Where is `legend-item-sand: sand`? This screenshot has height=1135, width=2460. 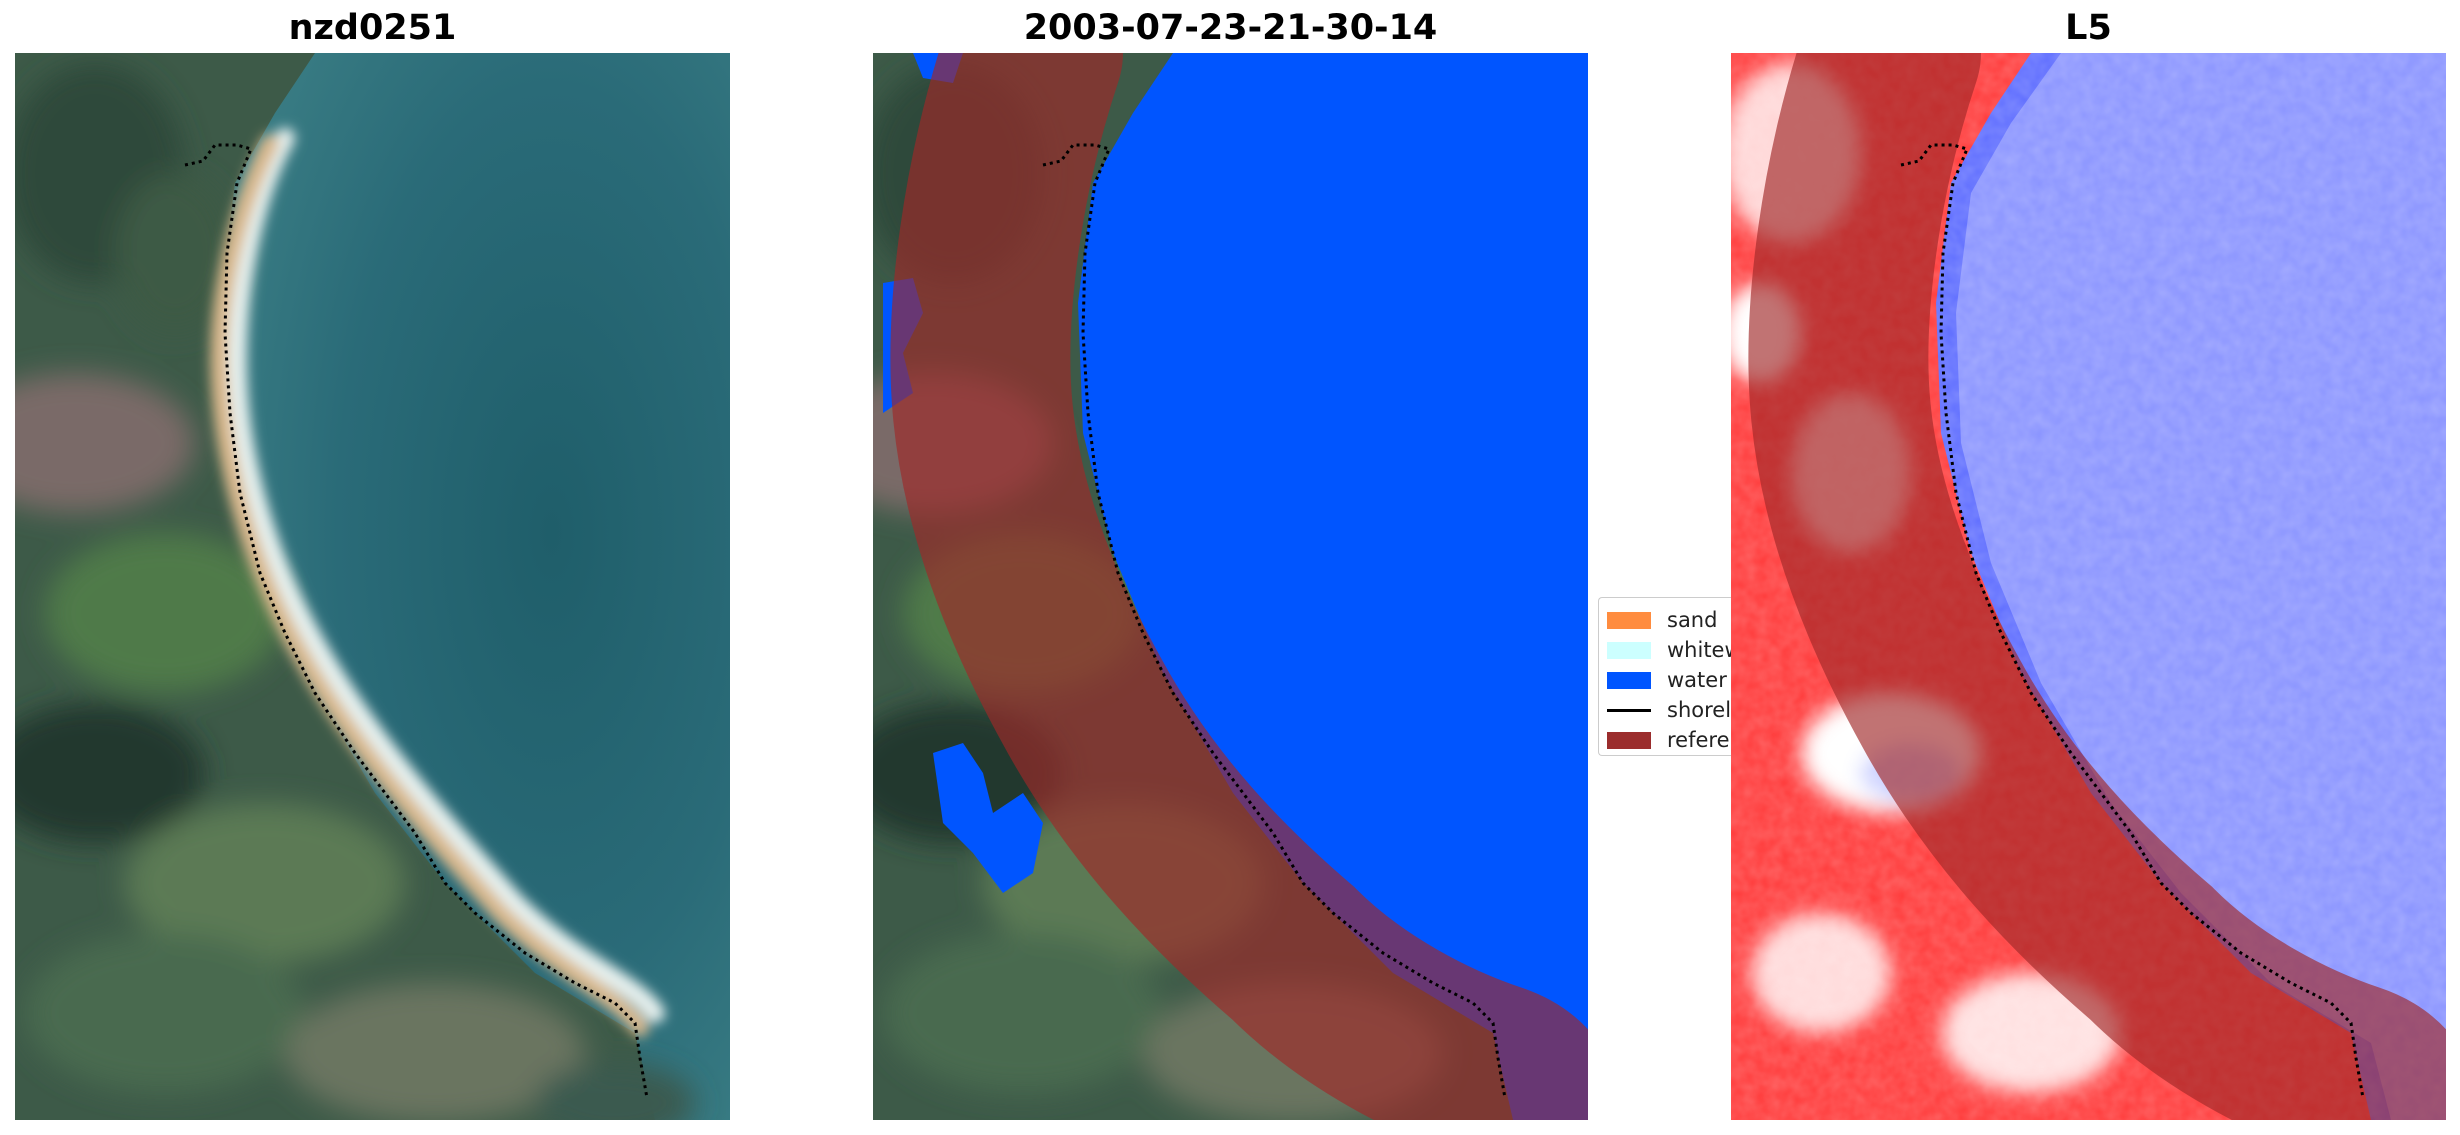 legend-item-sand: sand is located at coordinates (1662, 620).